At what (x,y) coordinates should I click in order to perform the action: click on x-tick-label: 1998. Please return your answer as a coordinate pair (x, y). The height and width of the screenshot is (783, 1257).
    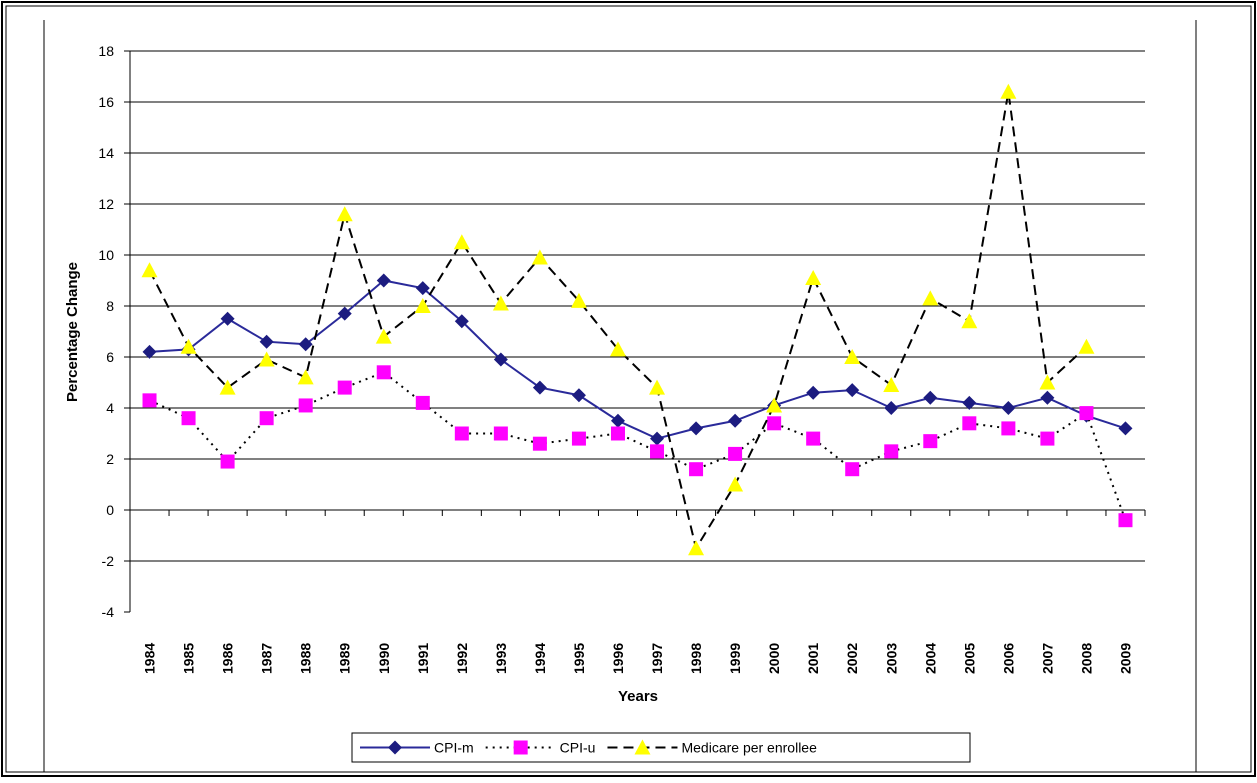
    Looking at the image, I should click on (696, 658).